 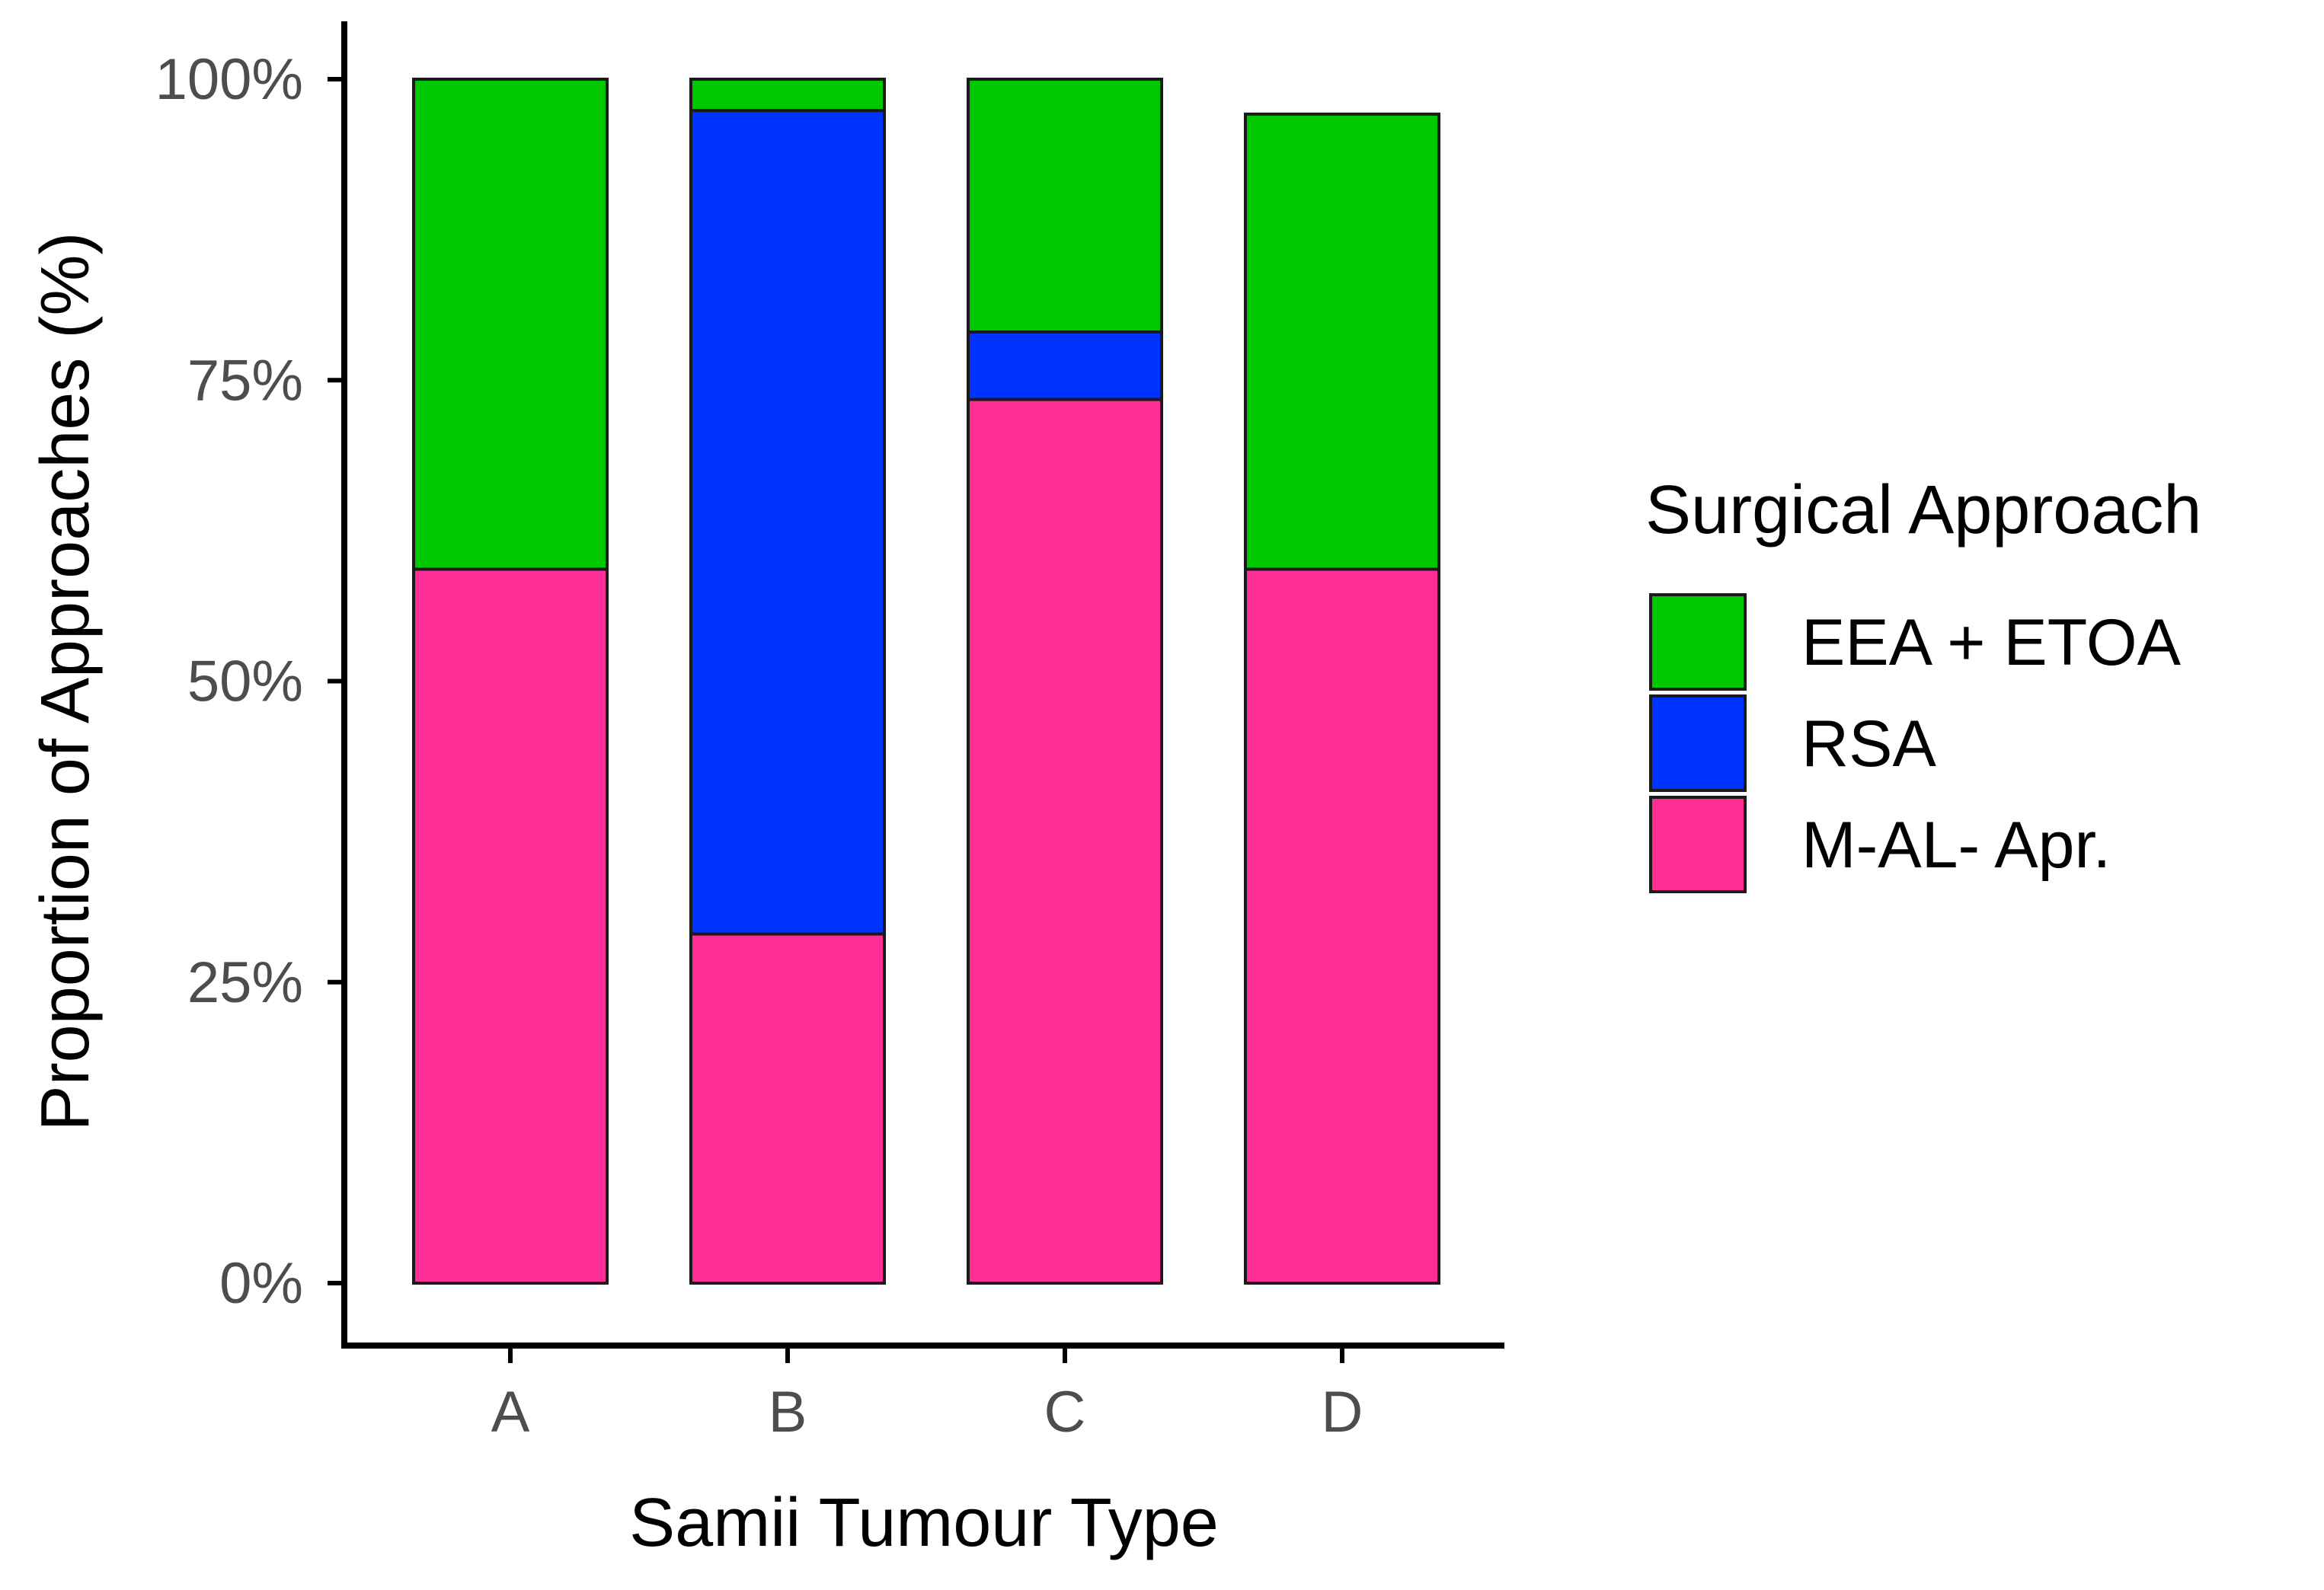 What do you see at coordinates (788, 522) in the screenshot?
I see `bar-b-rsa` at bounding box center [788, 522].